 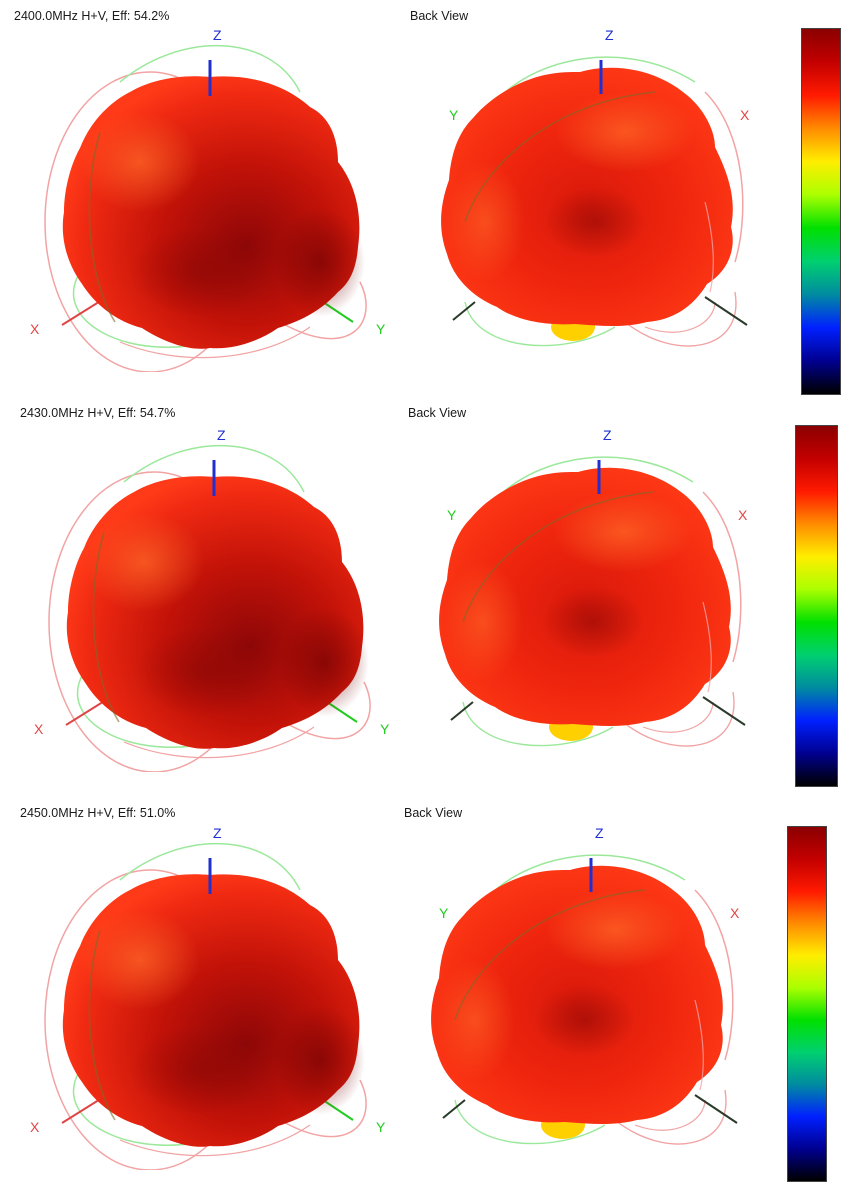 What do you see at coordinates (98, 413) in the screenshot?
I see `front-view-title: 2430.0MHz H+V, Eff: 54.7%` at bounding box center [98, 413].